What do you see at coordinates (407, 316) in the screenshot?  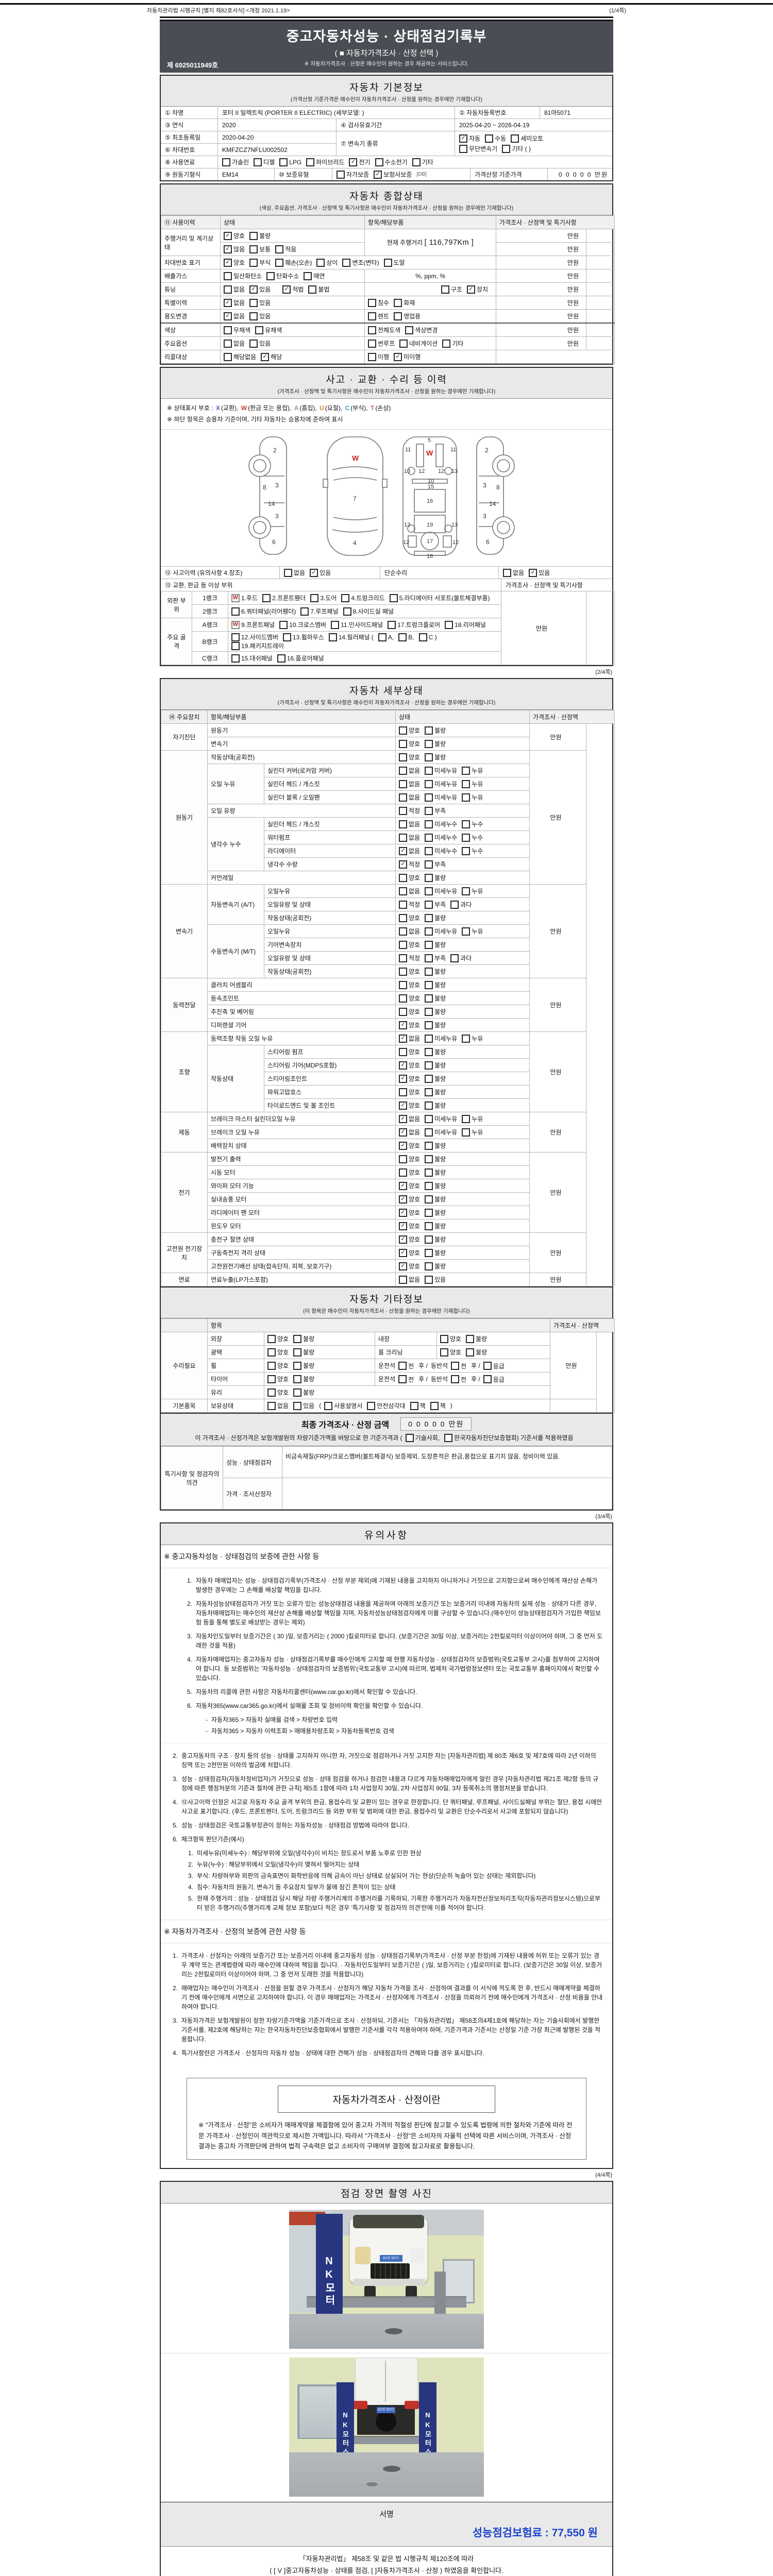 I see `checkbox-영업용: 영업용` at bounding box center [407, 316].